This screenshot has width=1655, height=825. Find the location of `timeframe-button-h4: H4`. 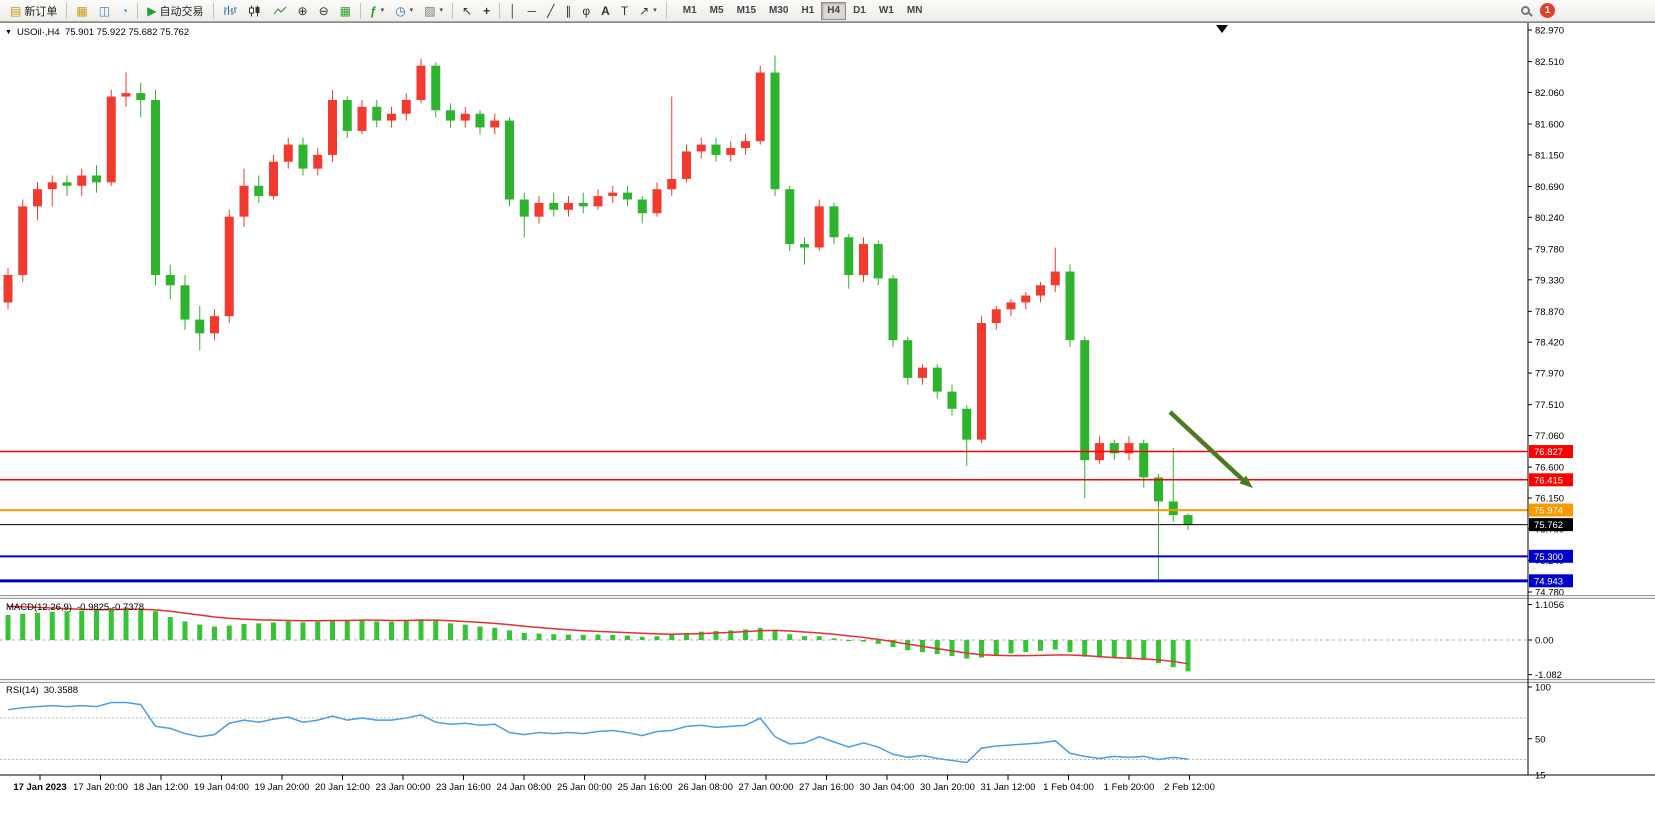

timeframe-button-h4: H4 is located at coordinates (834, 10).